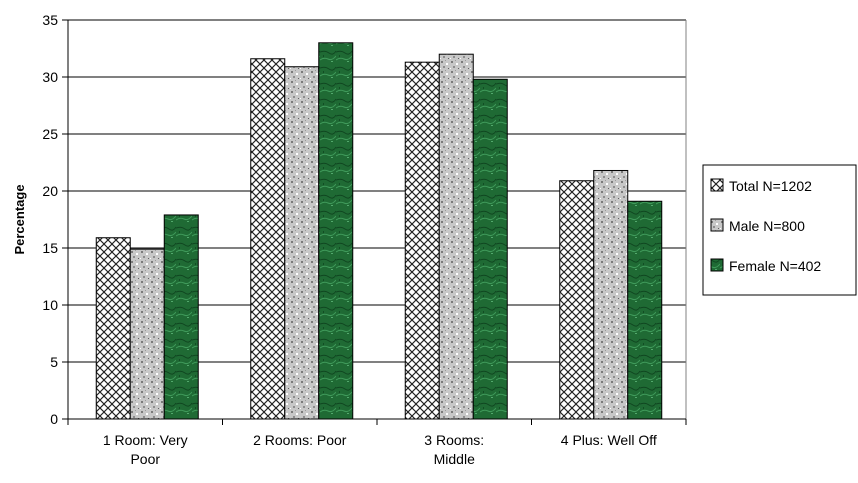 This screenshot has height=483, width=858. I want to click on x-category-label: 4 Plus: Well Off, so click(609, 440).